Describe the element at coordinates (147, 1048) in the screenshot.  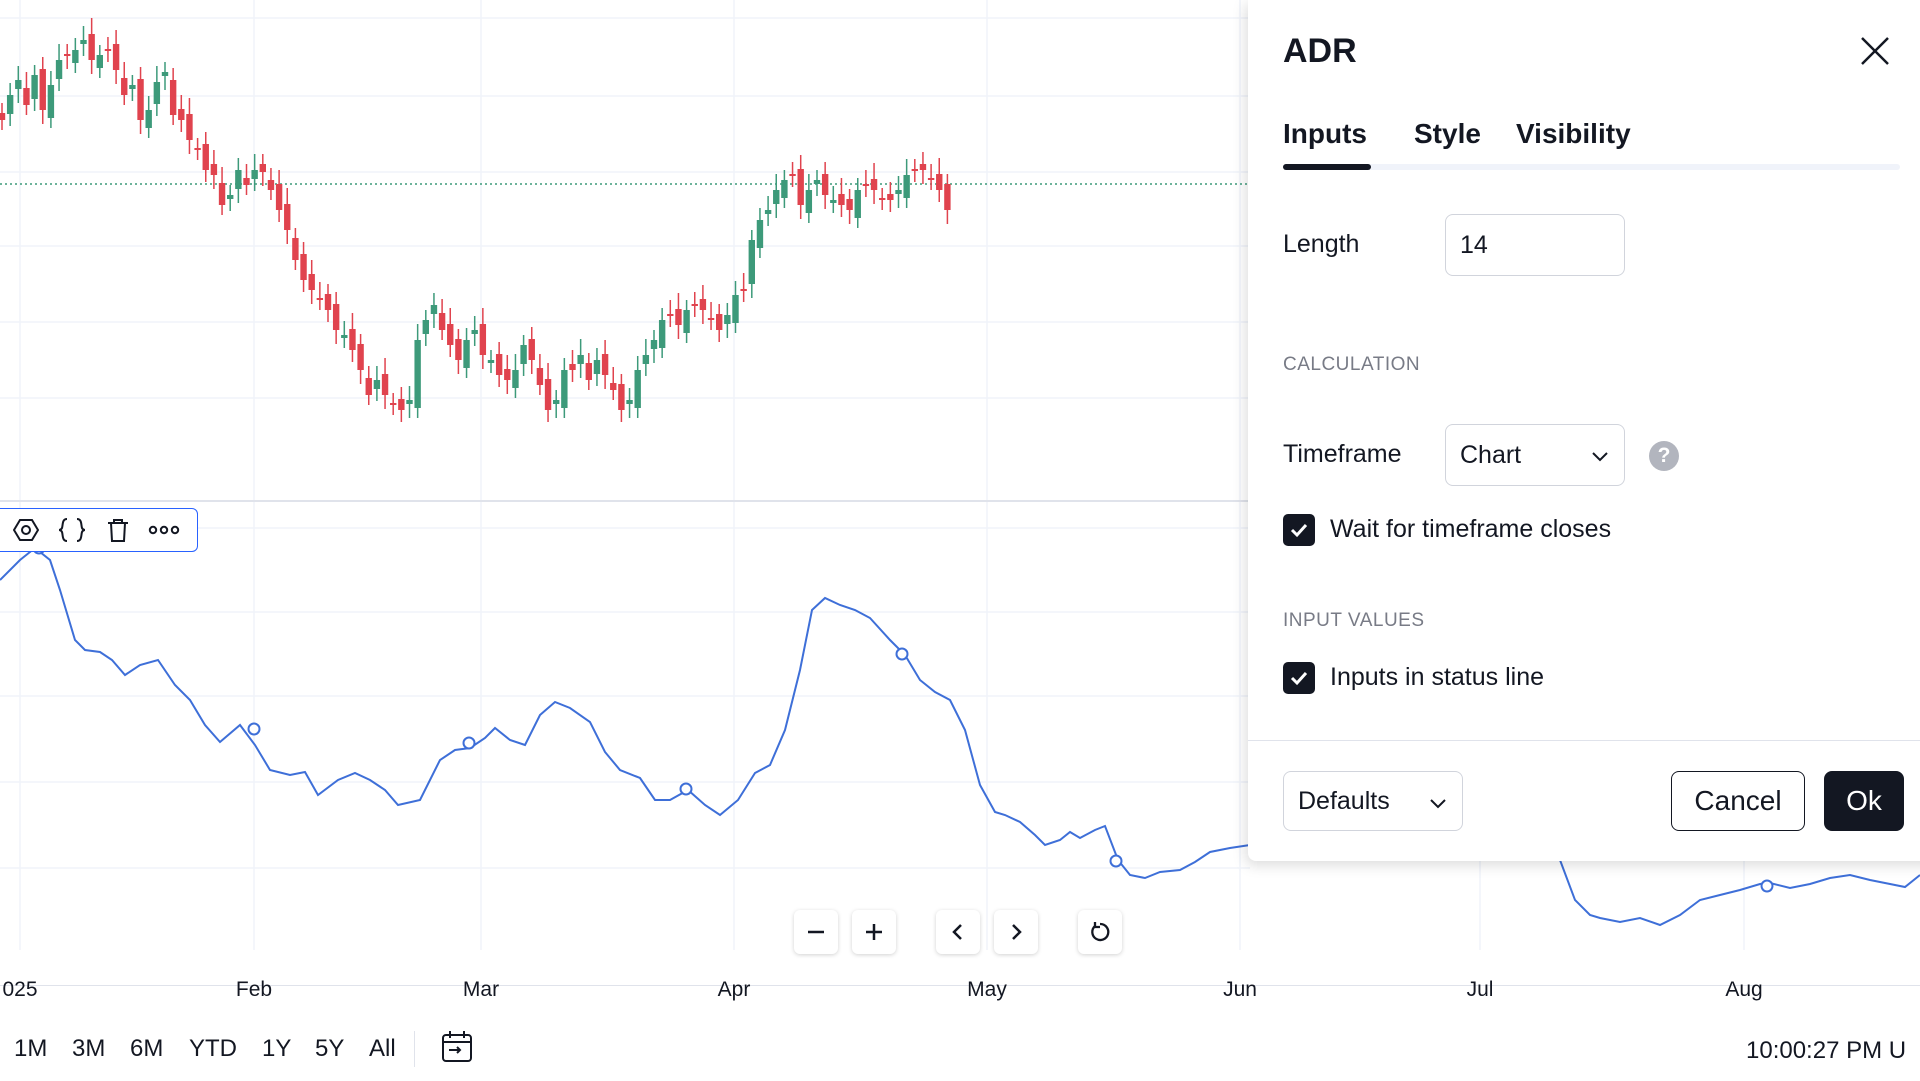
I see `range-6m-button: 6M` at that location.